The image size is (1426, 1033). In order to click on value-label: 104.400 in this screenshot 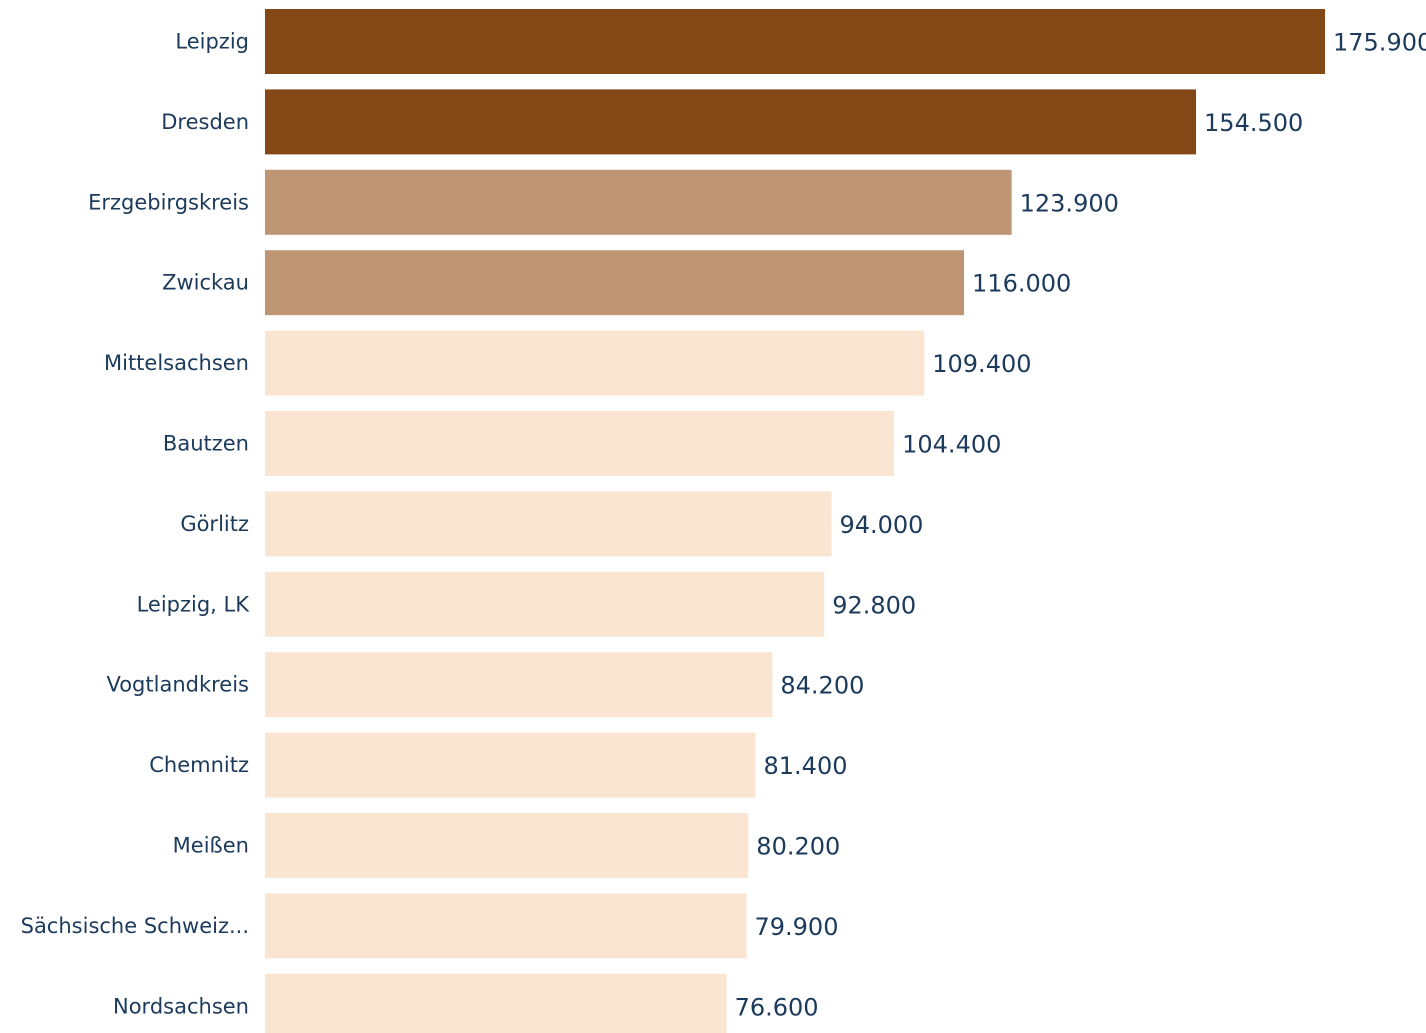, I will do `click(951, 445)`.